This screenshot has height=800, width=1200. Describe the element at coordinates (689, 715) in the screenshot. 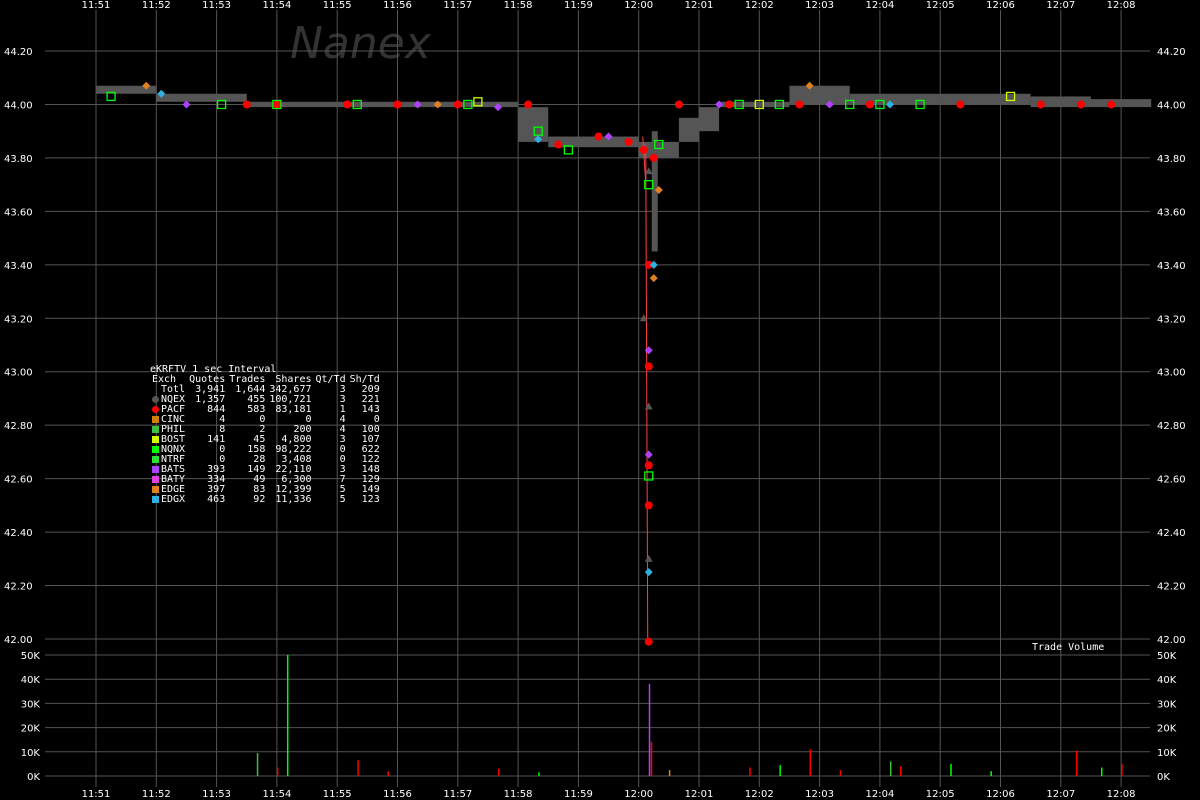

I see `volume-bars` at that location.